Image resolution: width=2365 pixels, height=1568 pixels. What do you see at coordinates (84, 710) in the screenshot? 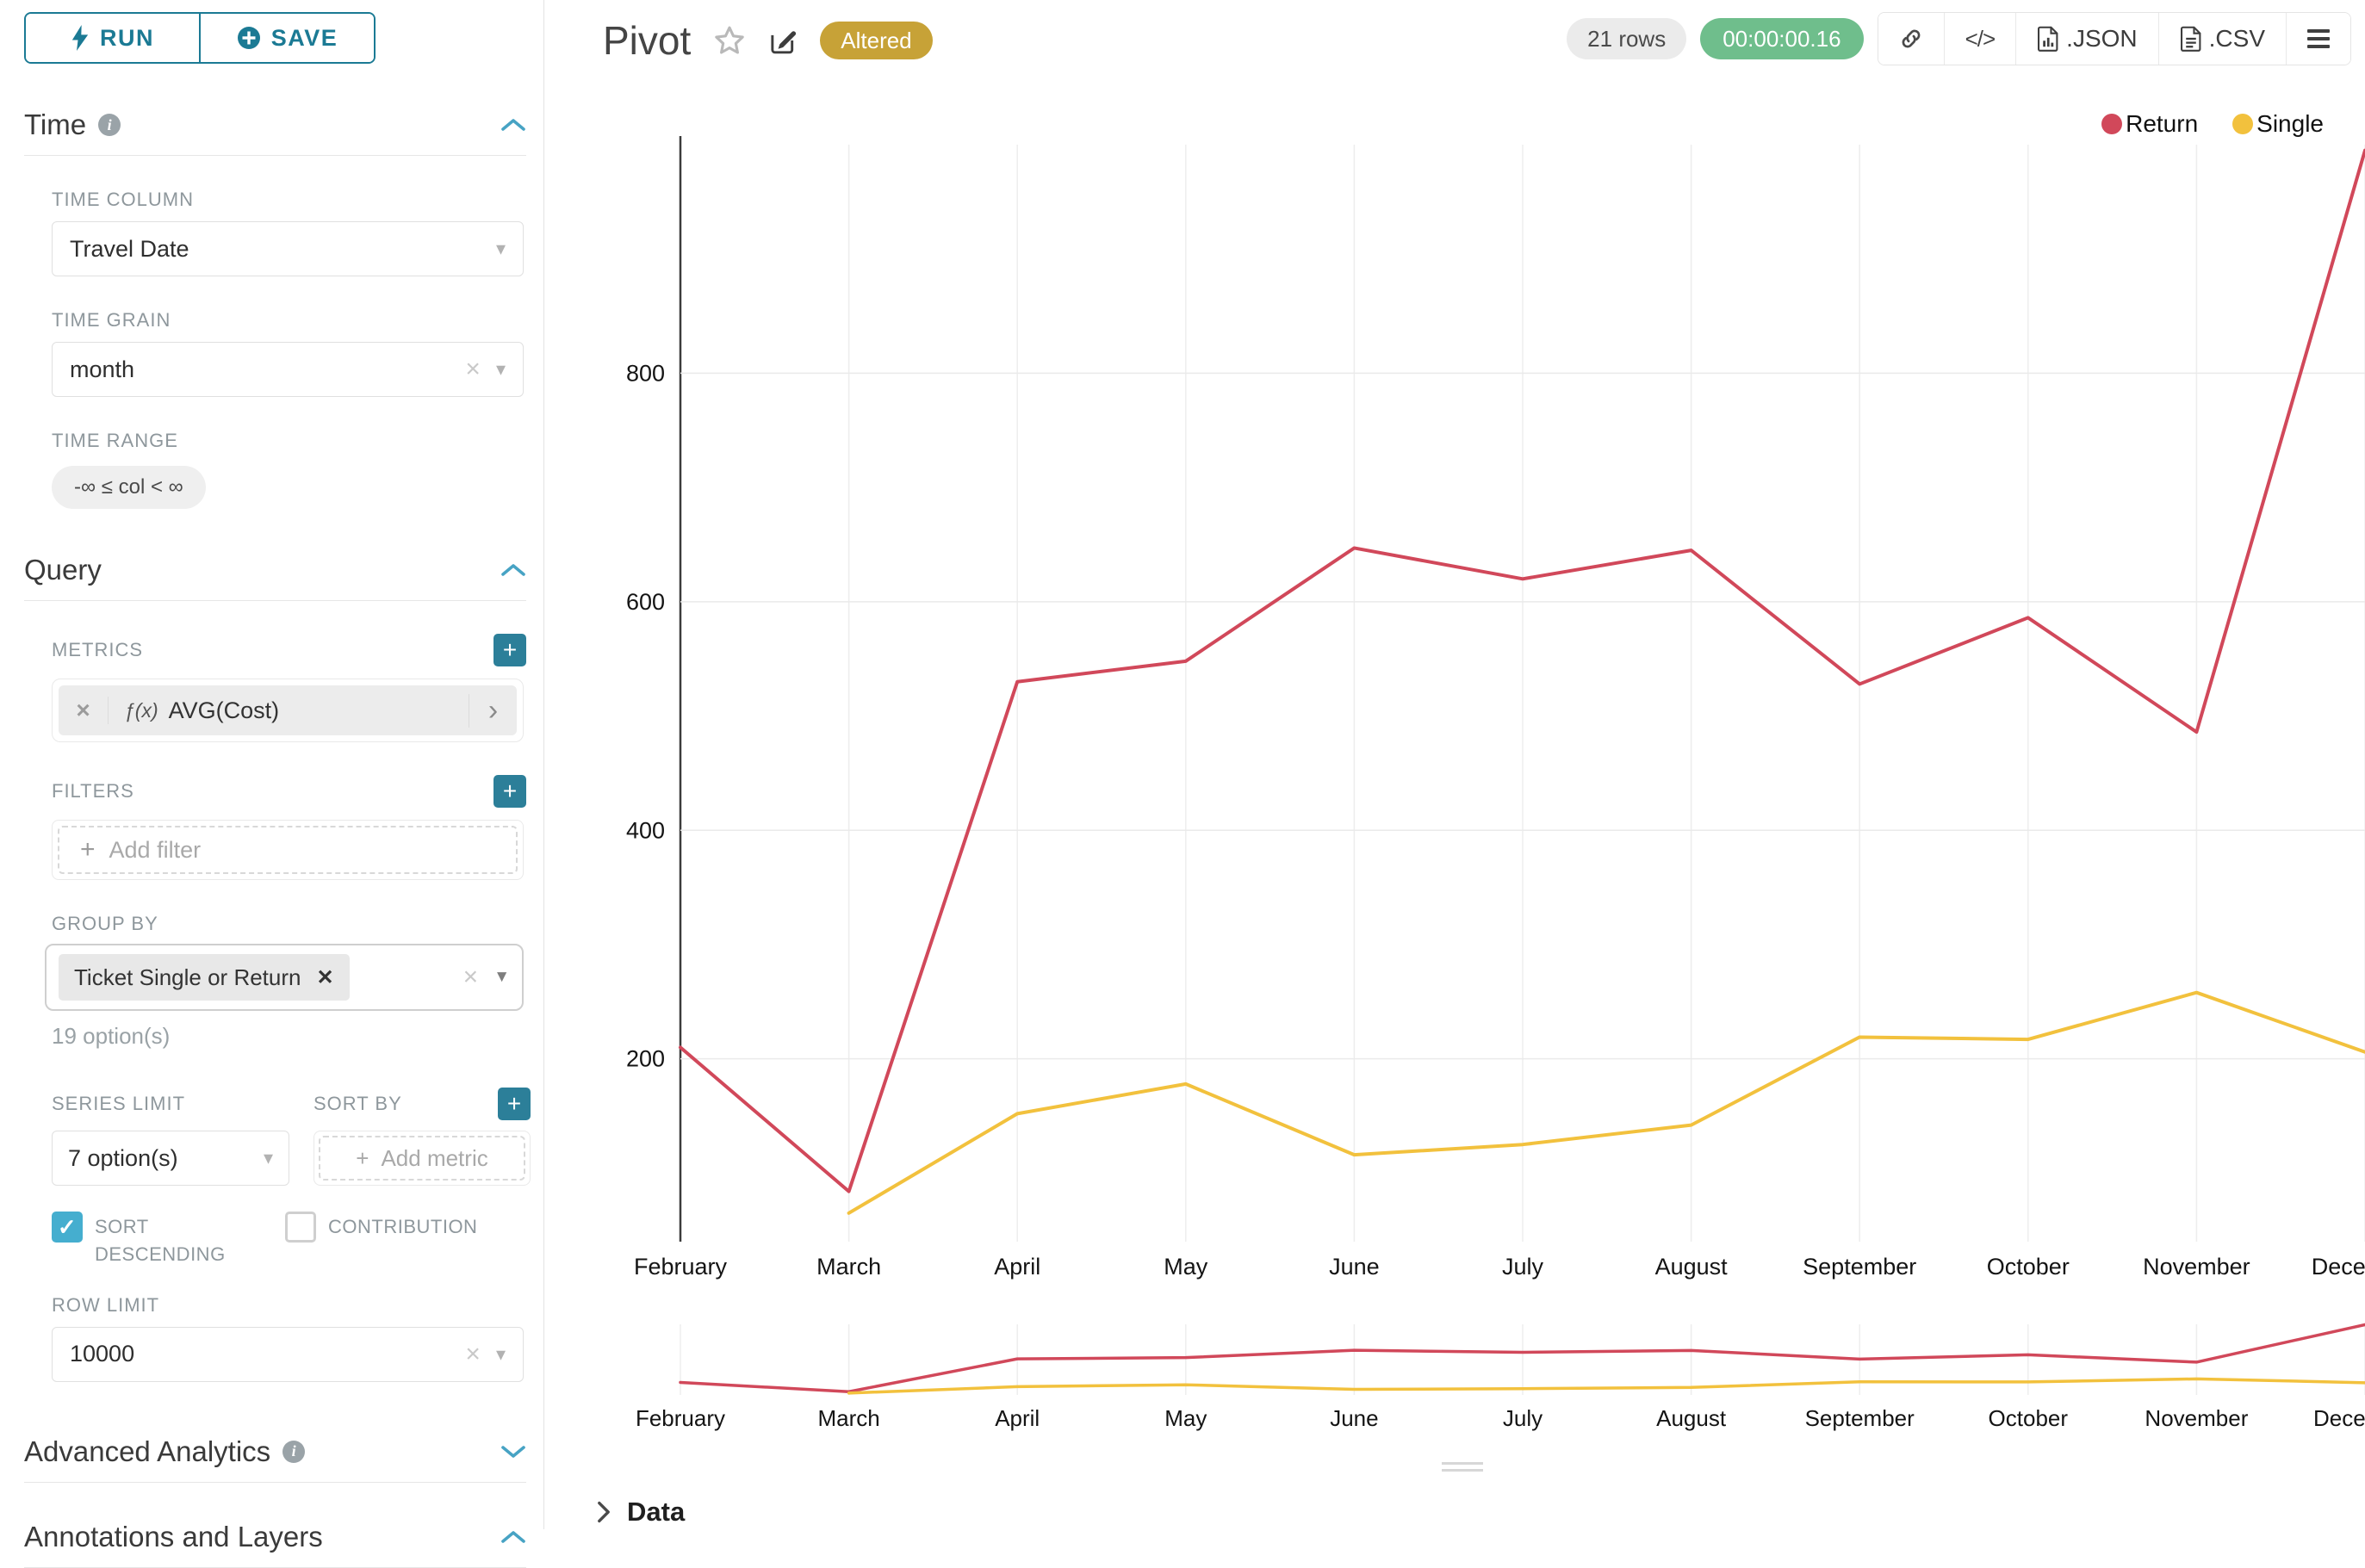
I see `remove-metric-icon: ×` at bounding box center [84, 710].